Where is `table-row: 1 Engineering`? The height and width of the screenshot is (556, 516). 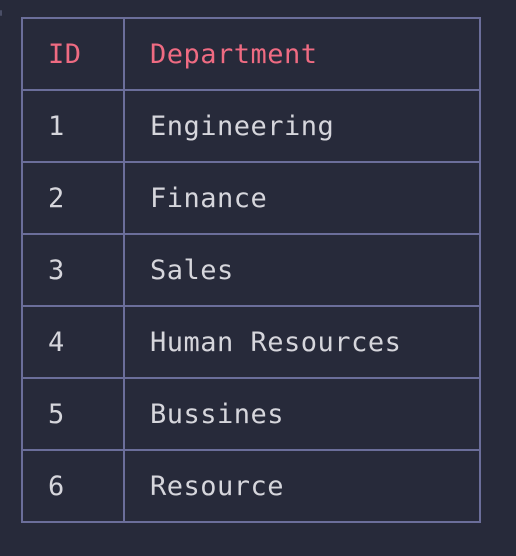
table-row: 1 Engineering is located at coordinates (251, 126).